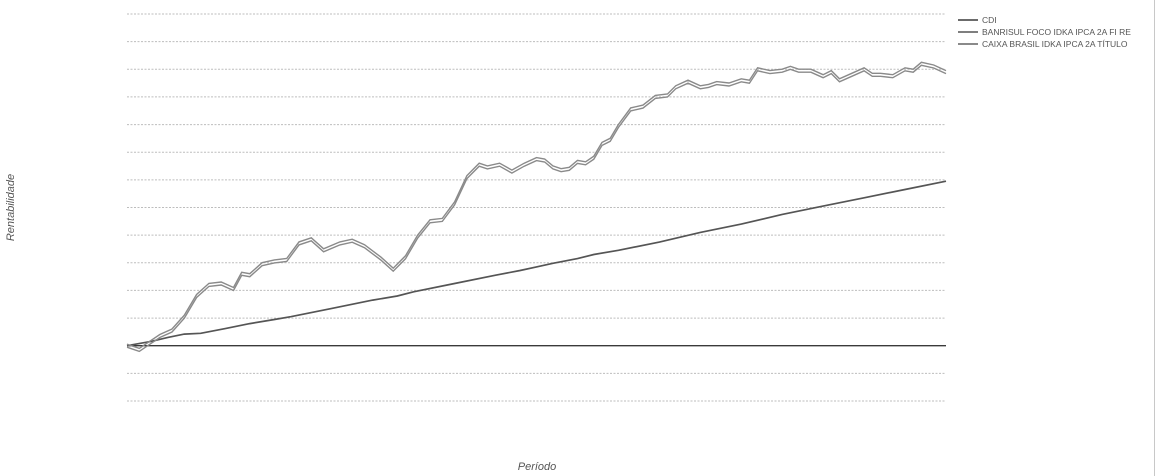  What do you see at coordinates (989, 20) in the screenshot?
I see `legend-label: CDI` at bounding box center [989, 20].